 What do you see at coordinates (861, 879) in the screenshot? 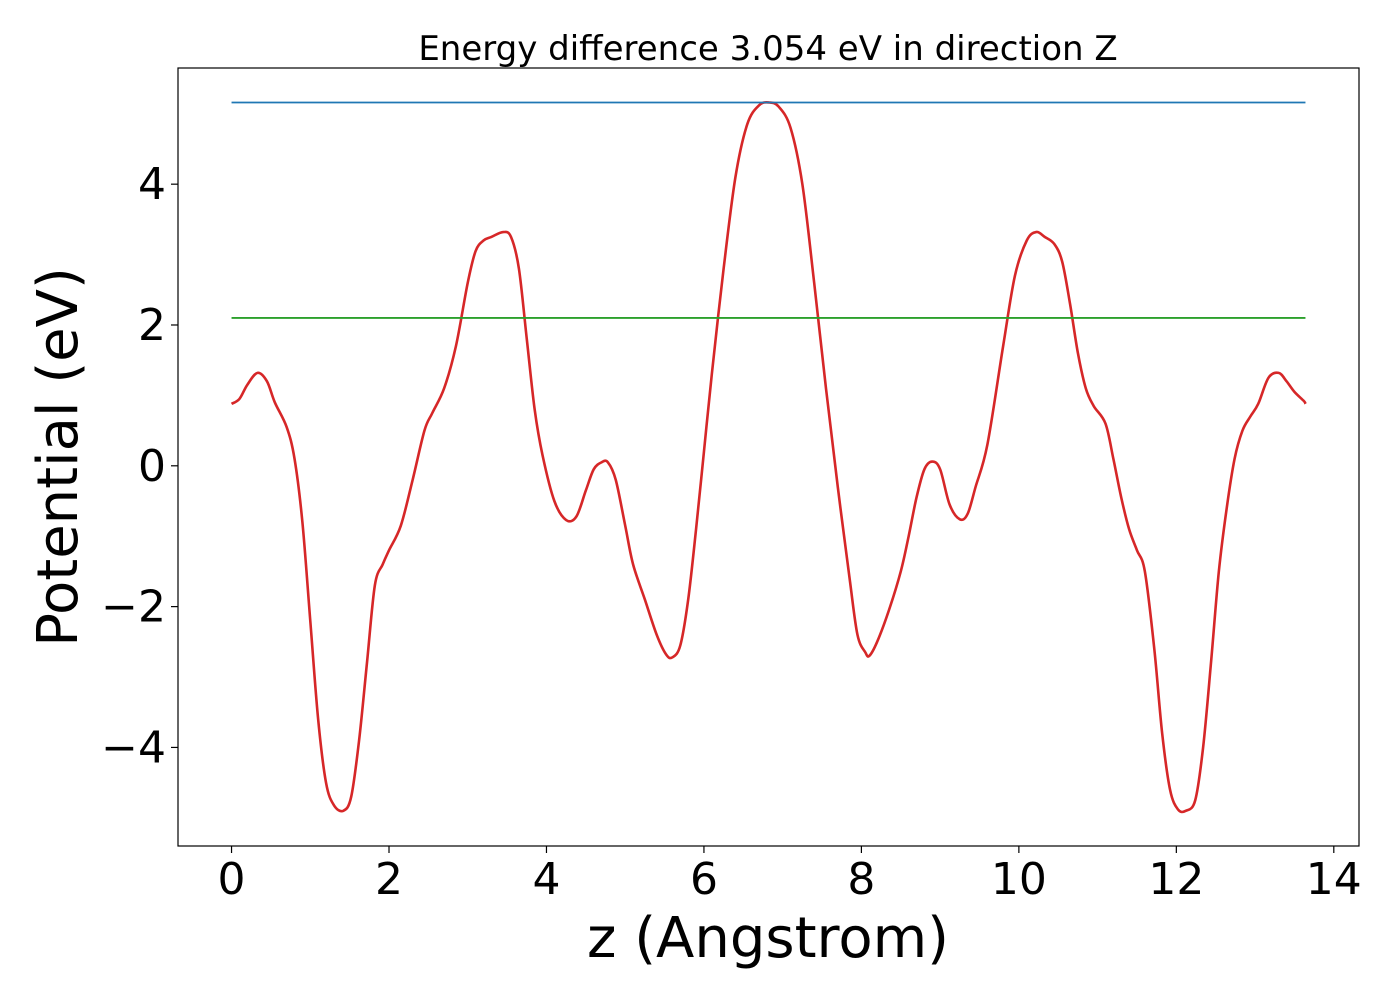
I see `x-tick-label: 8` at bounding box center [861, 879].